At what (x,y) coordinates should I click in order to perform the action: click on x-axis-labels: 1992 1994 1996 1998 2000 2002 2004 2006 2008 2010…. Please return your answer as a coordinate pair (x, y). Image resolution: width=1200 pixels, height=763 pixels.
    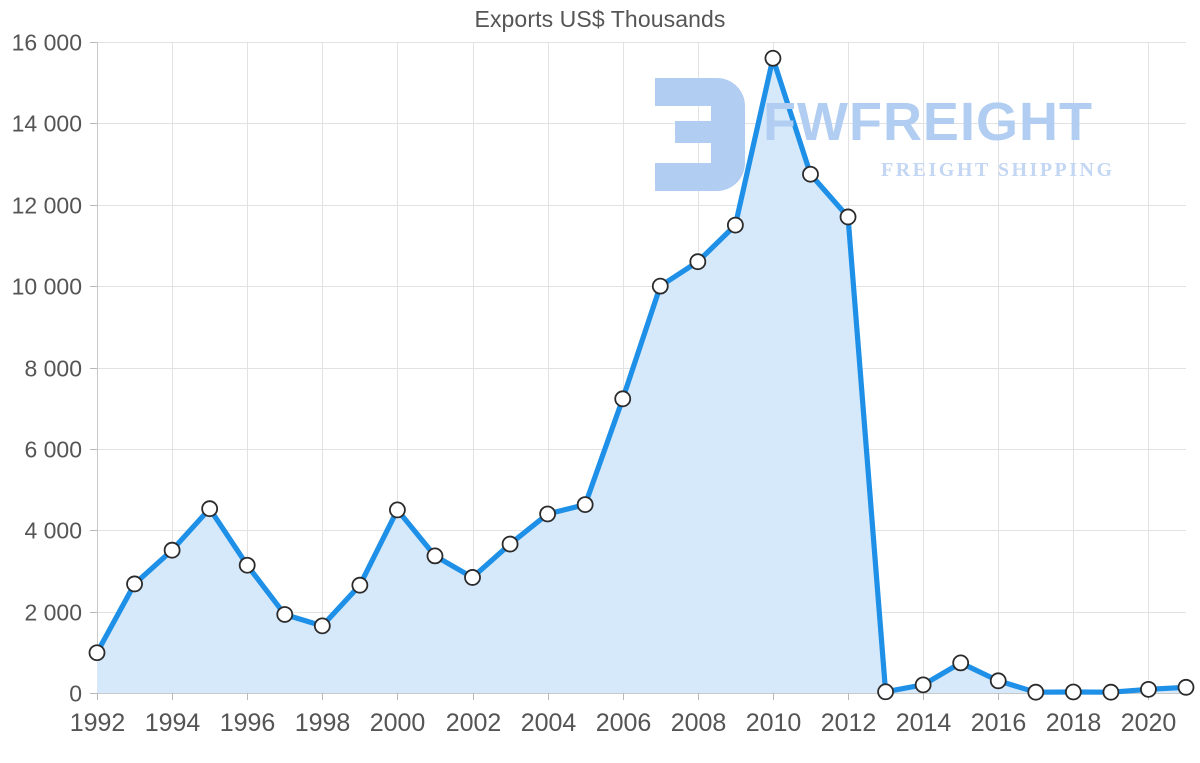
    Looking at the image, I should click on (623, 723).